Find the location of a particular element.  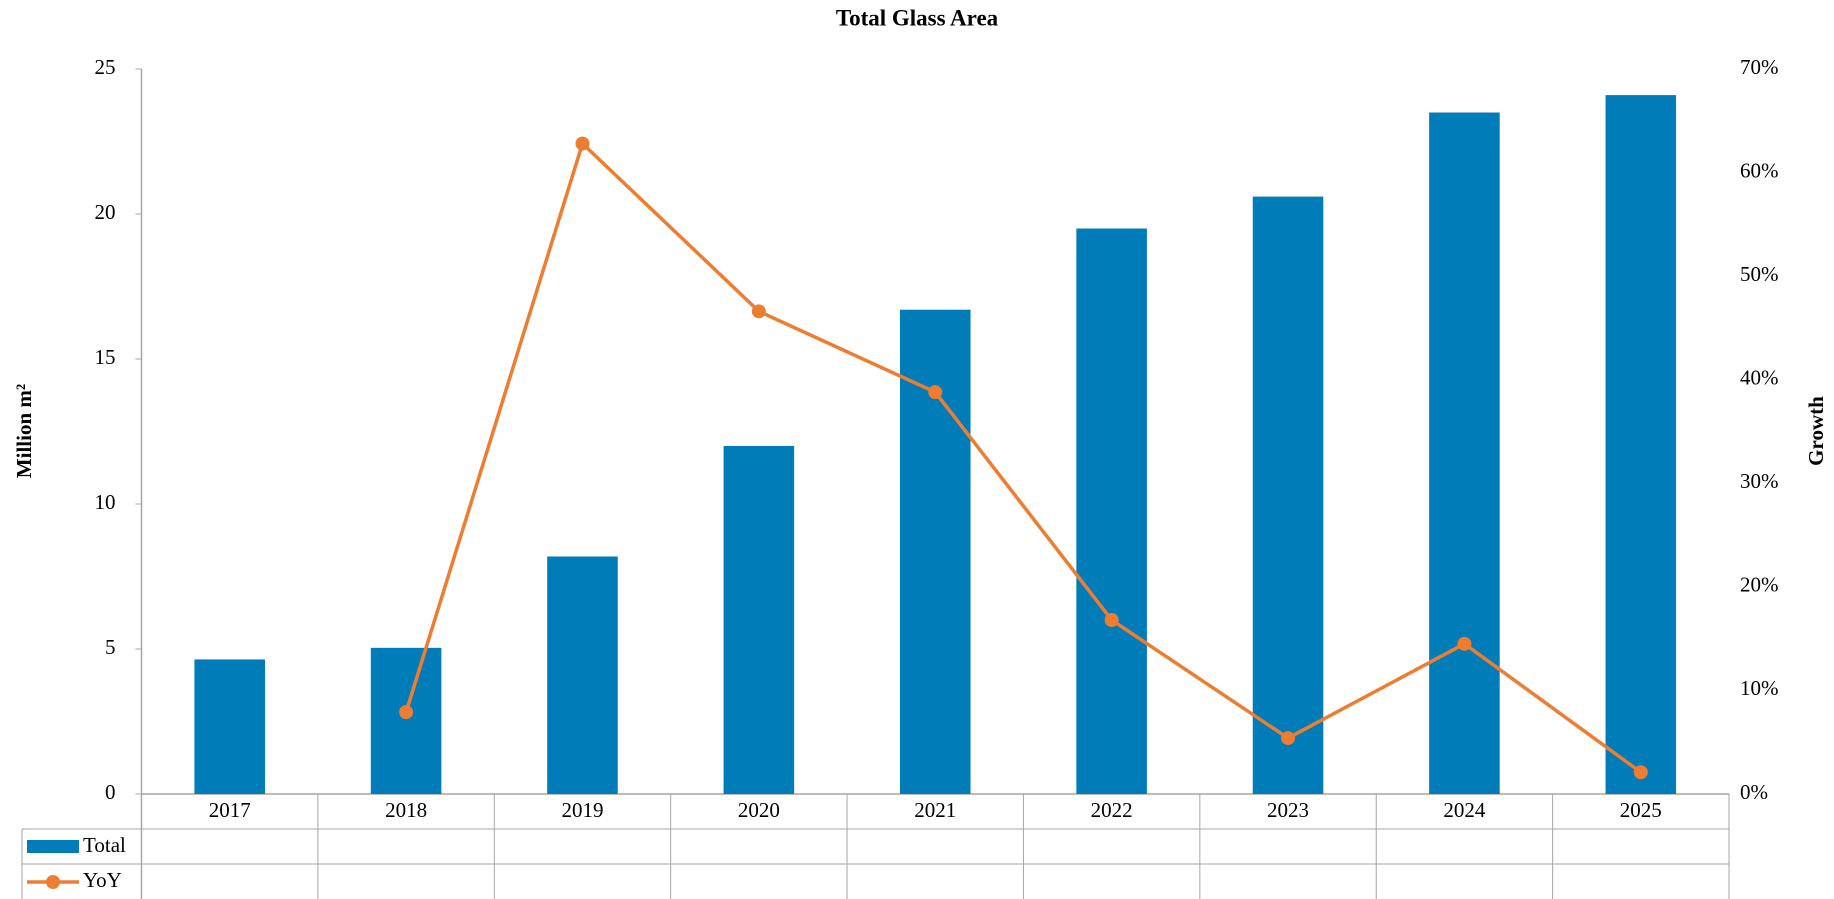

x-tick-label: 2019 is located at coordinates (582, 810).